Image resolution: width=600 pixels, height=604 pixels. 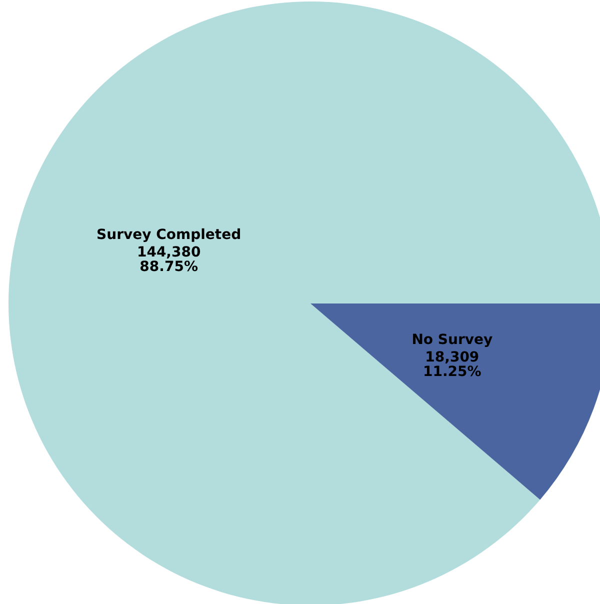 What do you see at coordinates (168, 260) in the screenshot?
I see `data-label: 144,380 88.75%` at bounding box center [168, 260].